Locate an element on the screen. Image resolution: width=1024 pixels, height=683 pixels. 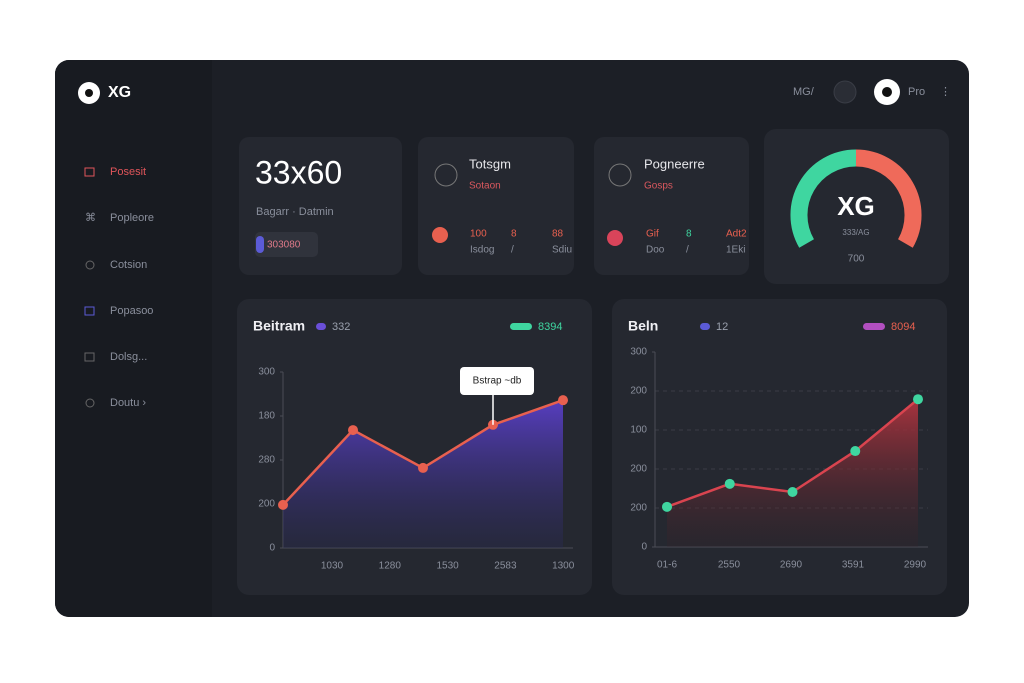
gauge-foot: 700 is located at coordinates (856, 259).